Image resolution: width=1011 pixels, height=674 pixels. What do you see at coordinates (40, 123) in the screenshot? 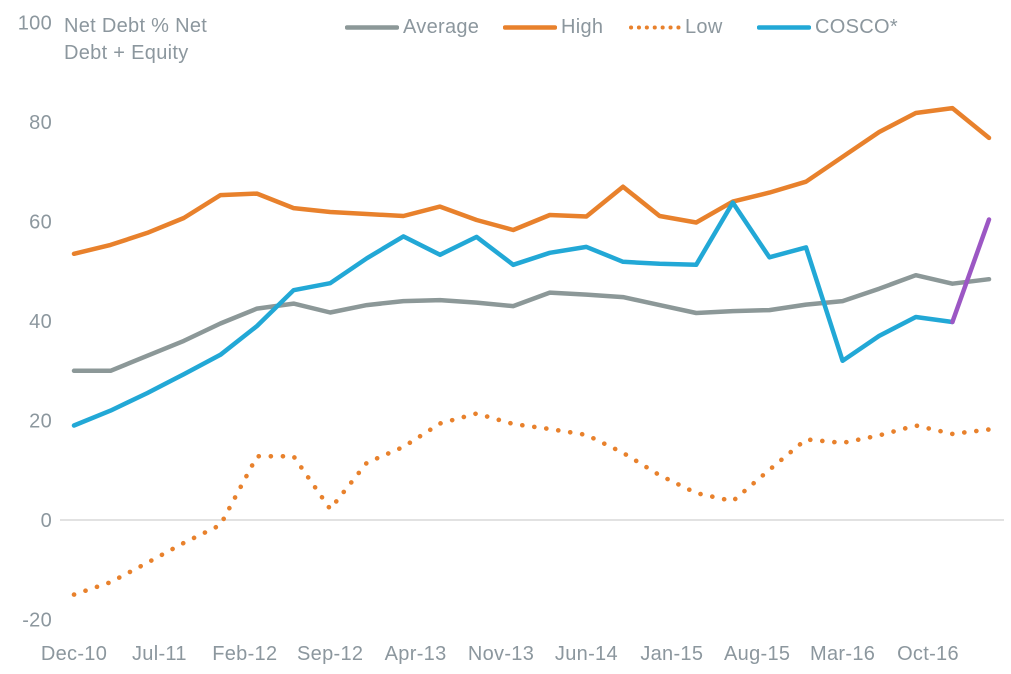
I see `y-tick-label-80: 80` at bounding box center [40, 123].